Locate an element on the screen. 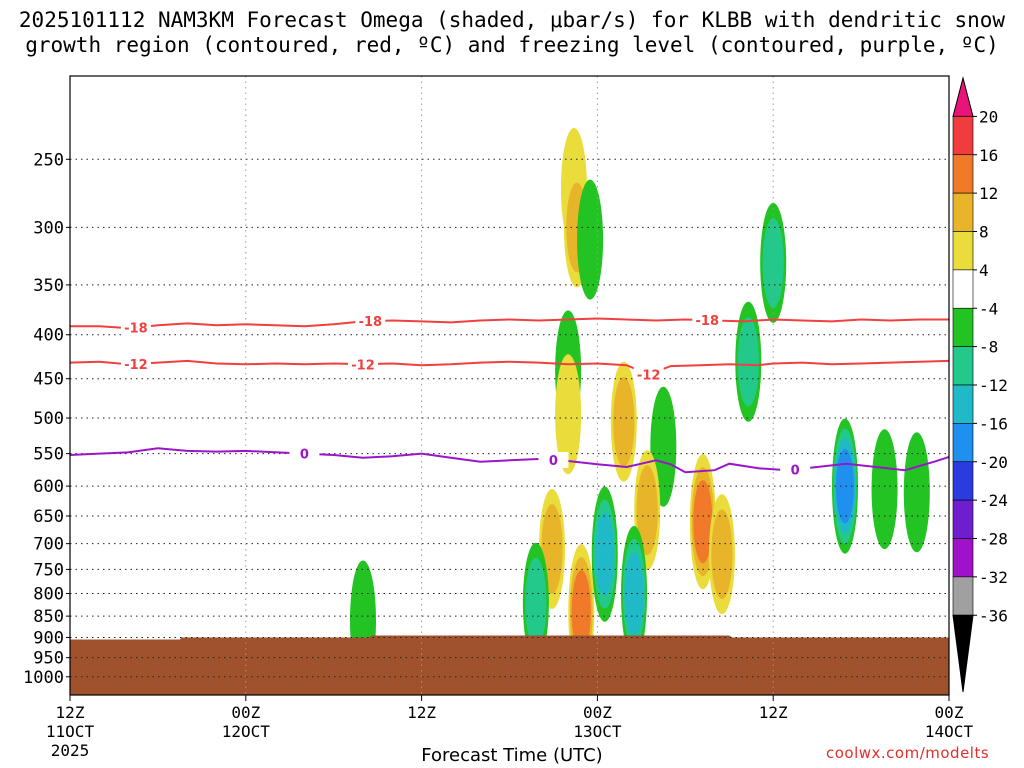 The width and height of the screenshot is (1024, 768). colorbar-label: 4 is located at coordinates (984, 270).